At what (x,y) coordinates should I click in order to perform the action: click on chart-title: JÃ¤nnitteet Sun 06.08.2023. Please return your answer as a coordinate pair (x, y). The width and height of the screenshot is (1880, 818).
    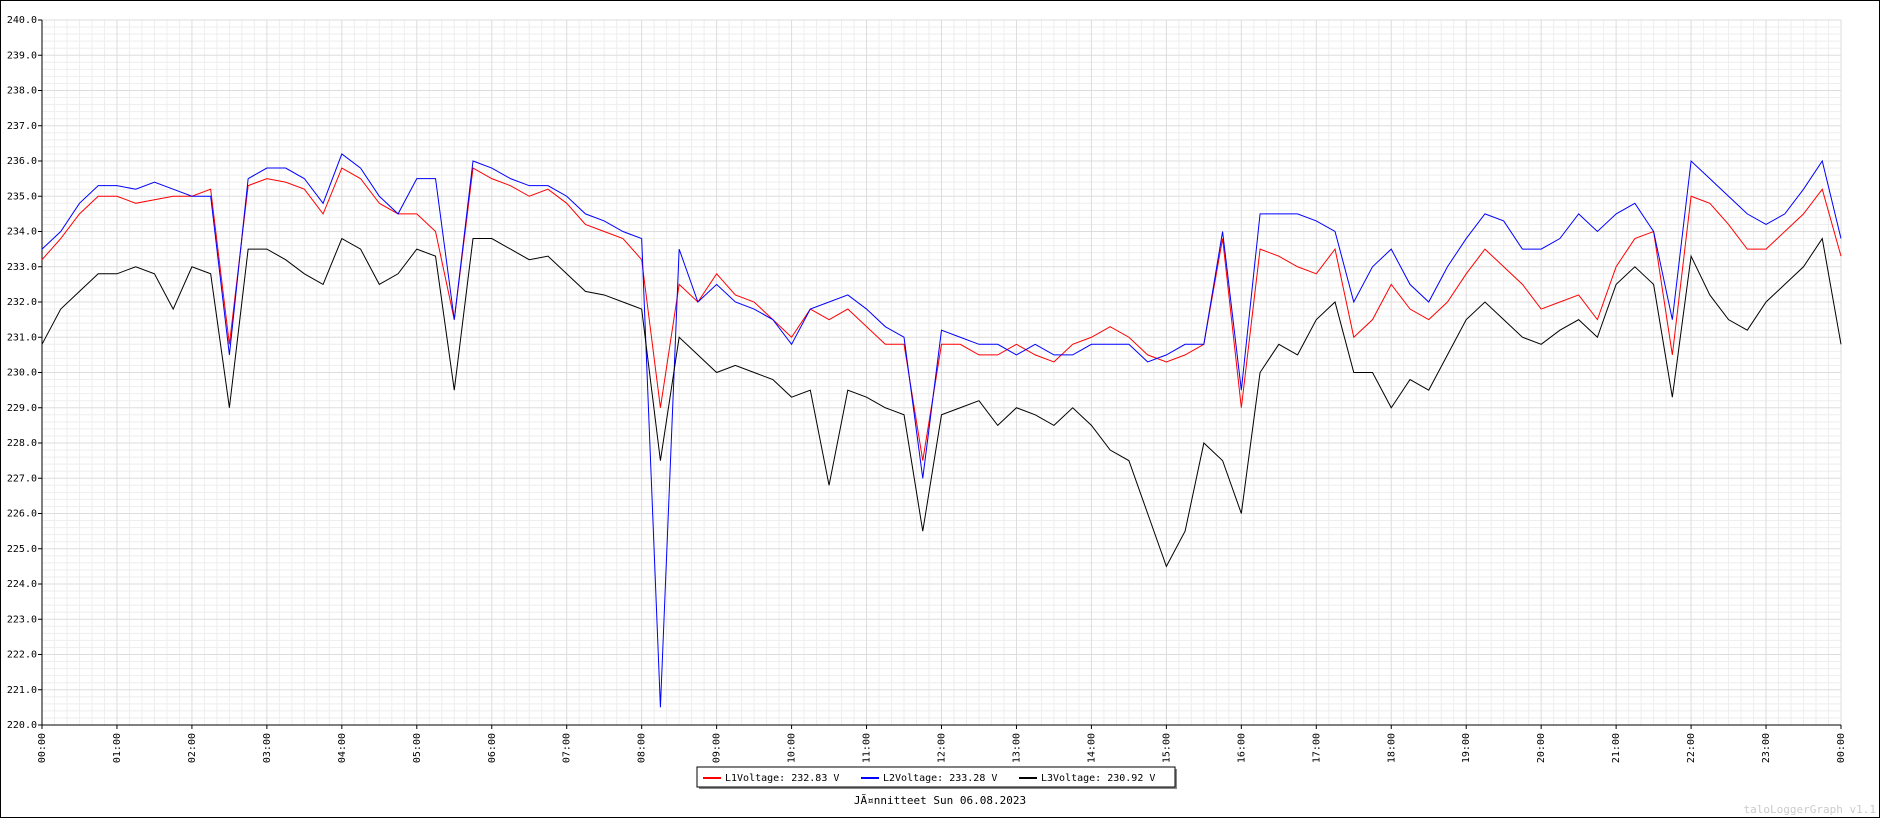
    Looking at the image, I should click on (940, 800).